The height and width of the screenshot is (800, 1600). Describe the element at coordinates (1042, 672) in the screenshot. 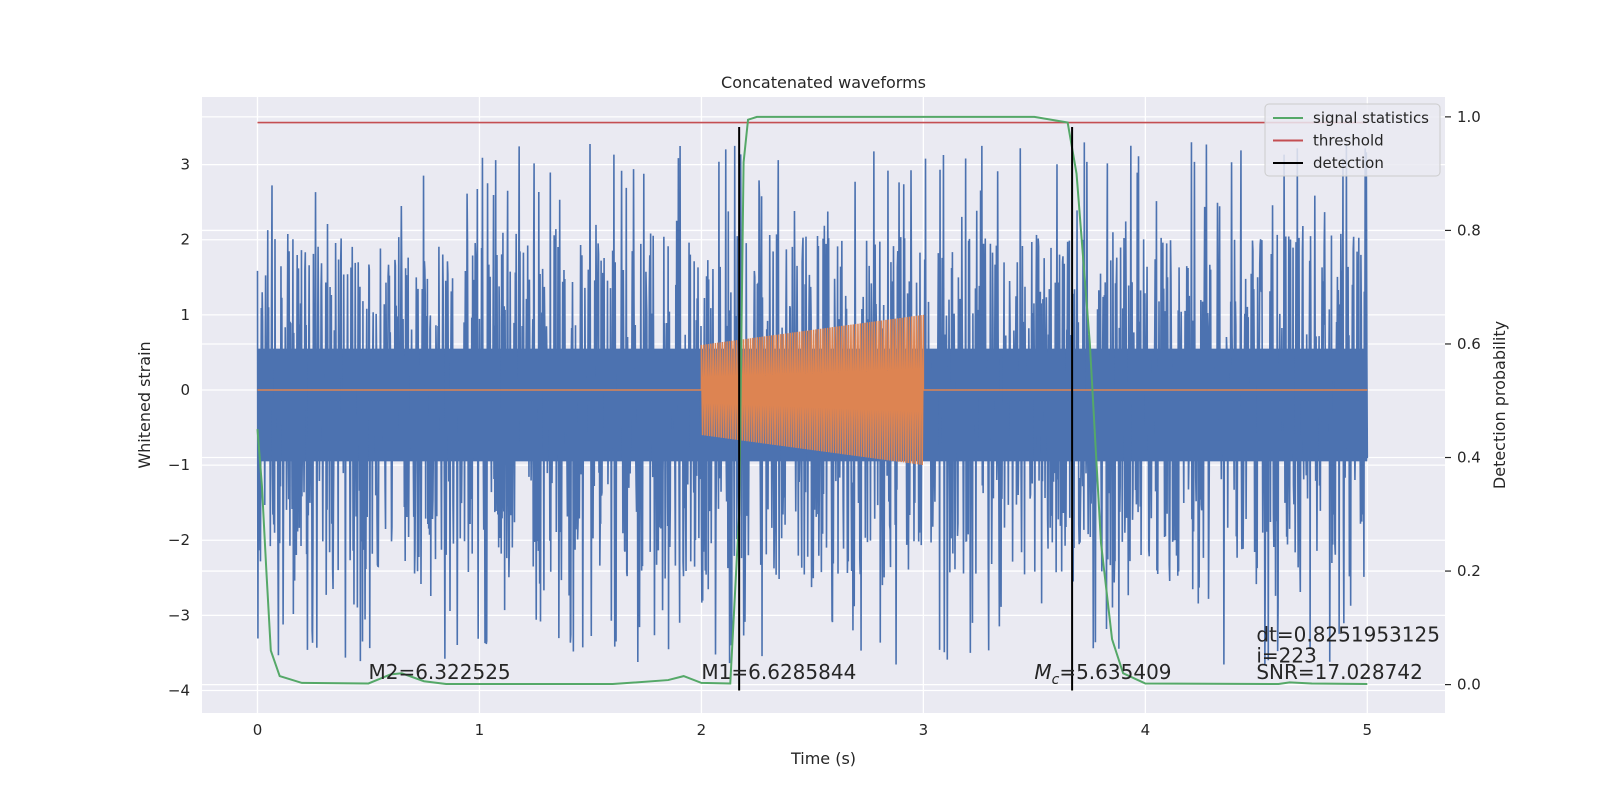

I see `annotation-mc-symbol: M` at that location.